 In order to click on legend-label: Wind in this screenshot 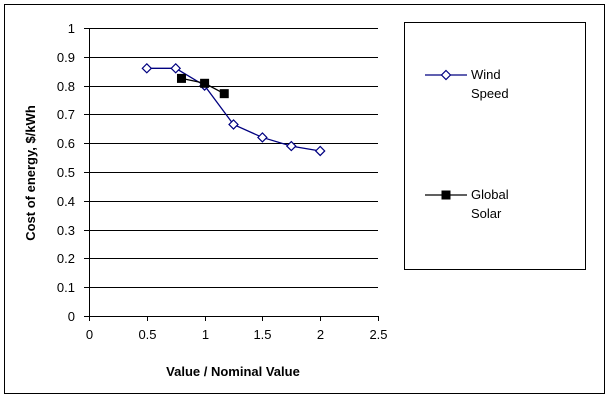, I will do `click(486, 74)`.